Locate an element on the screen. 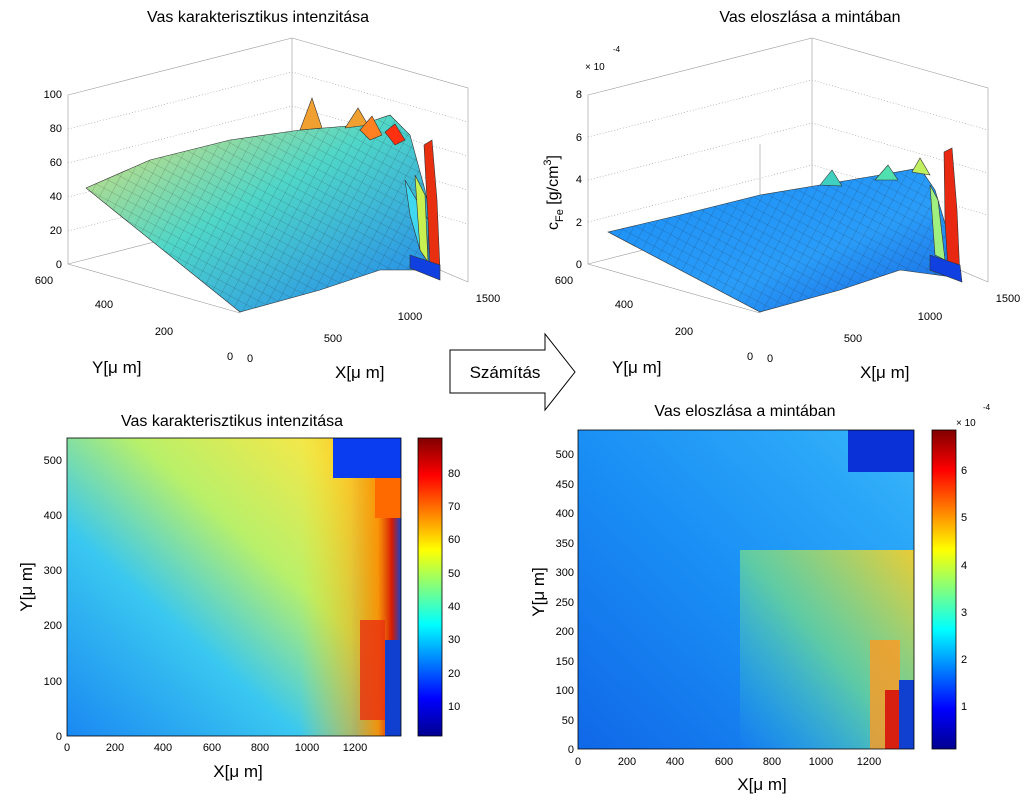 This screenshot has width=1034, height=811. colorbar-tick: 10 is located at coordinates (454, 707).